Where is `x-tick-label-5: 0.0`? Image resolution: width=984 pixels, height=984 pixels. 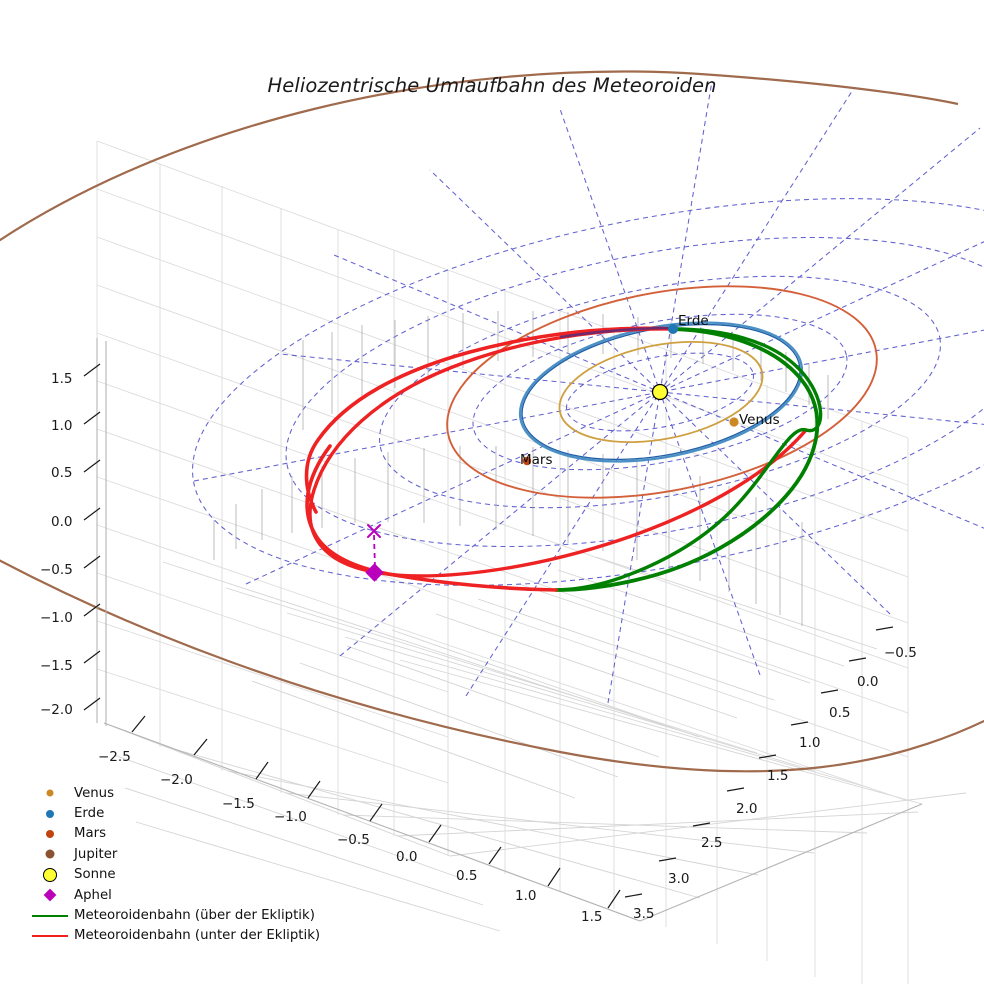 x-tick-label-5: 0.0 is located at coordinates (407, 857).